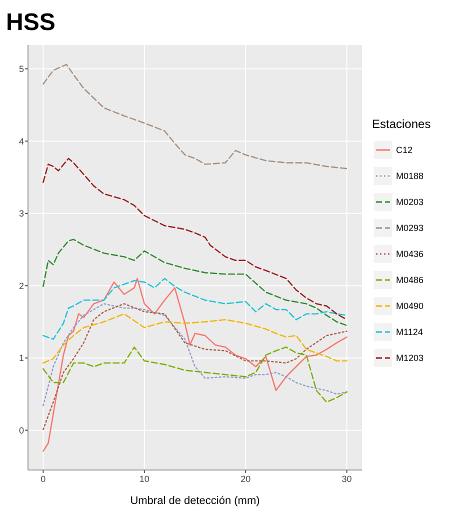 The width and height of the screenshot is (452, 523). I want to click on legend-label: M1203, so click(410, 358).